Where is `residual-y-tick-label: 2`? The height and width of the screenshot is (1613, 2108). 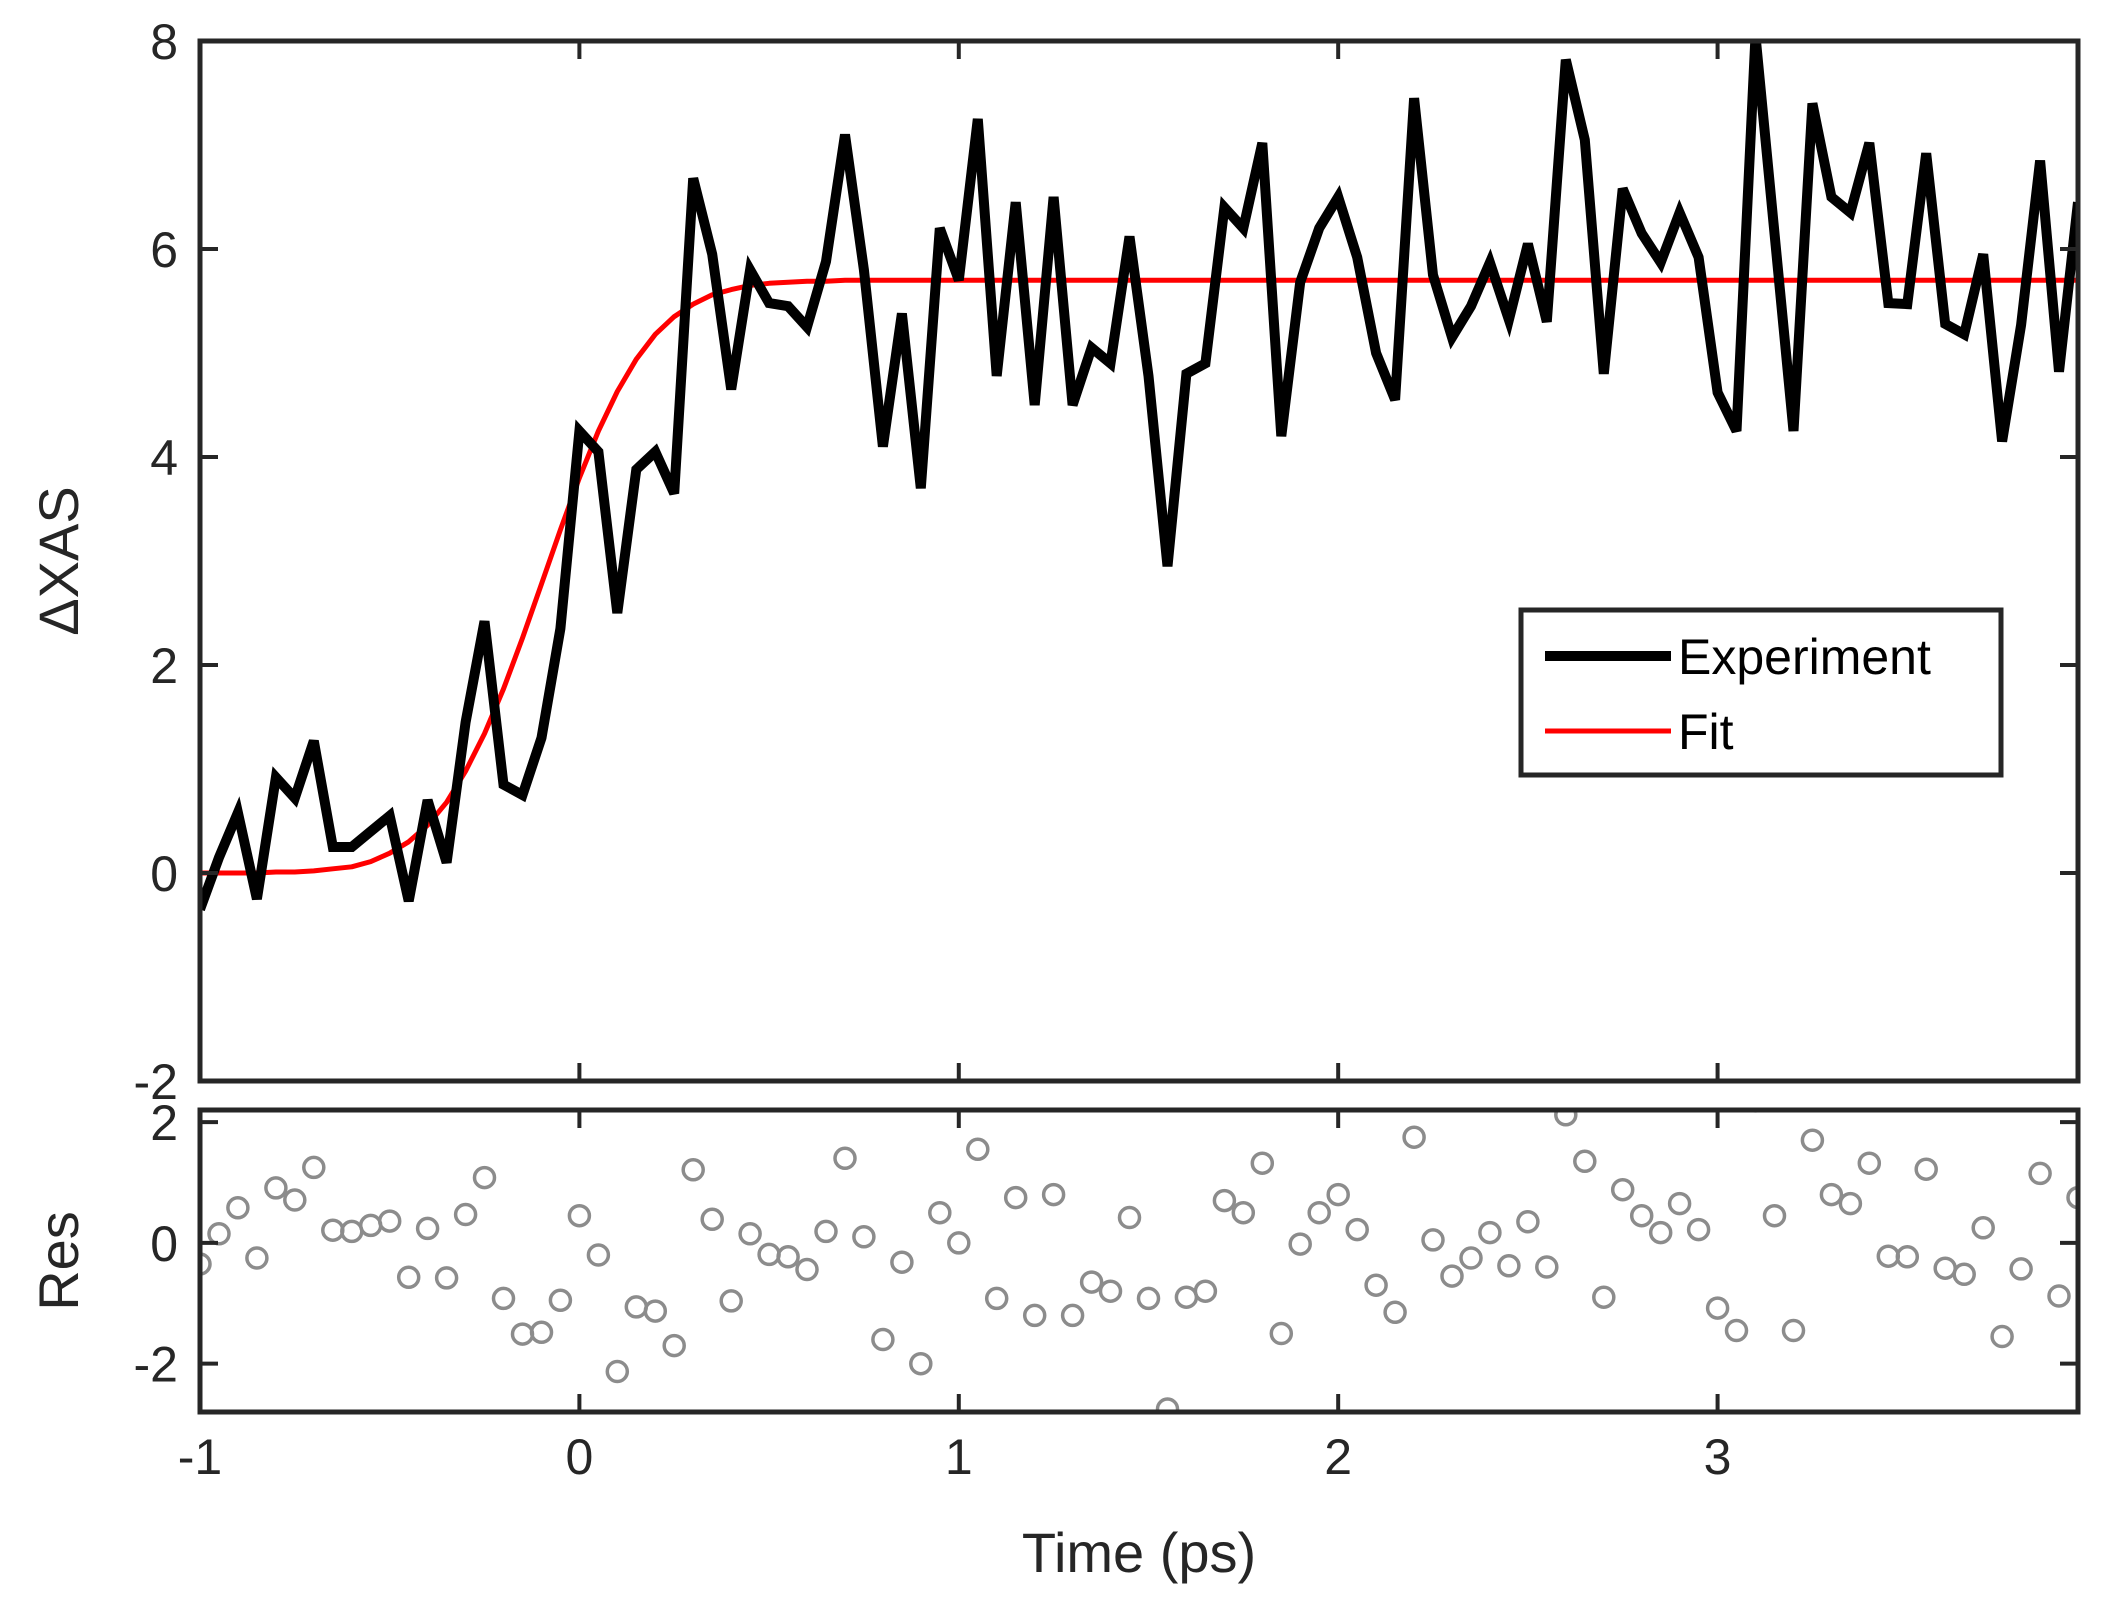
residual-y-tick-label: 2 is located at coordinates (164, 1123).